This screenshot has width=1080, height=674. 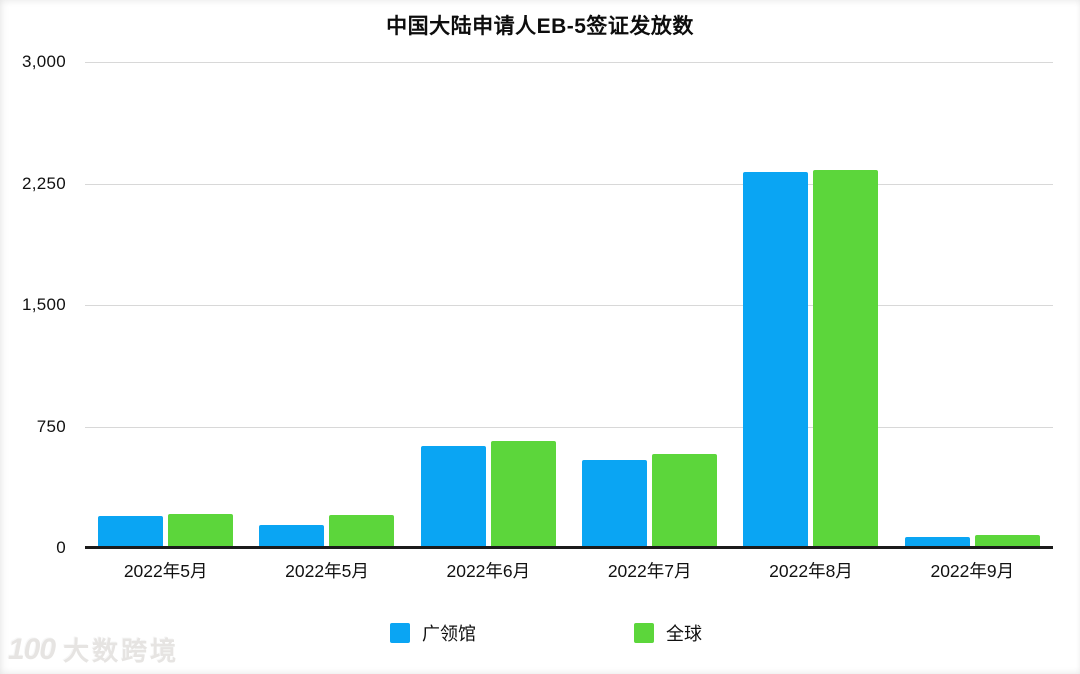 What do you see at coordinates (61, 547) in the screenshot?
I see `y-tick-label: 0` at bounding box center [61, 547].